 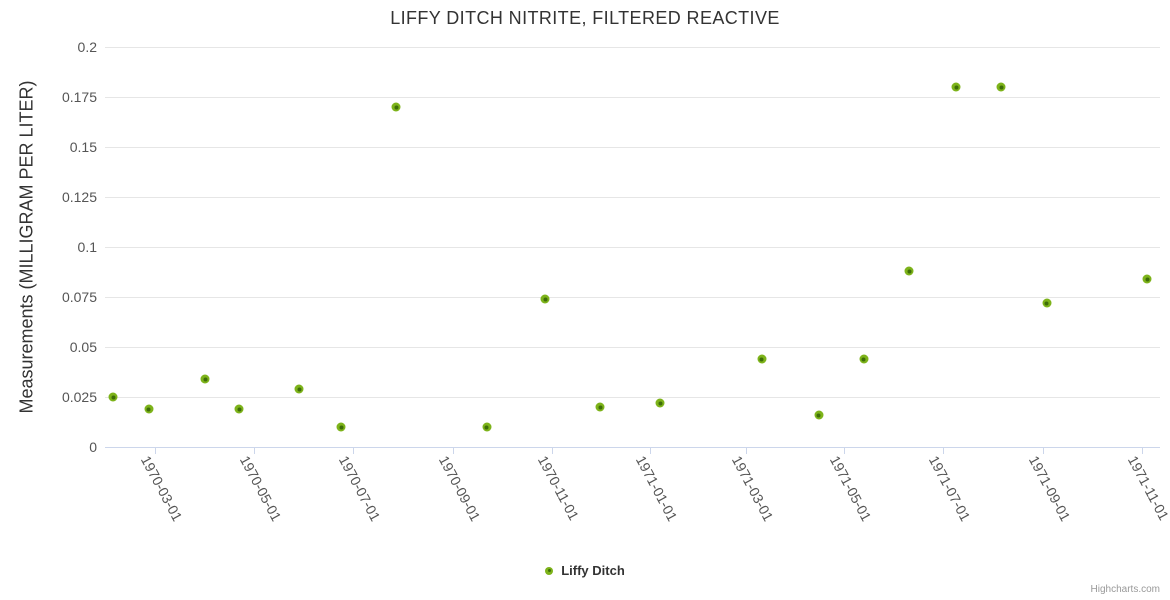 I want to click on x-axis-line, so click(x=632, y=447).